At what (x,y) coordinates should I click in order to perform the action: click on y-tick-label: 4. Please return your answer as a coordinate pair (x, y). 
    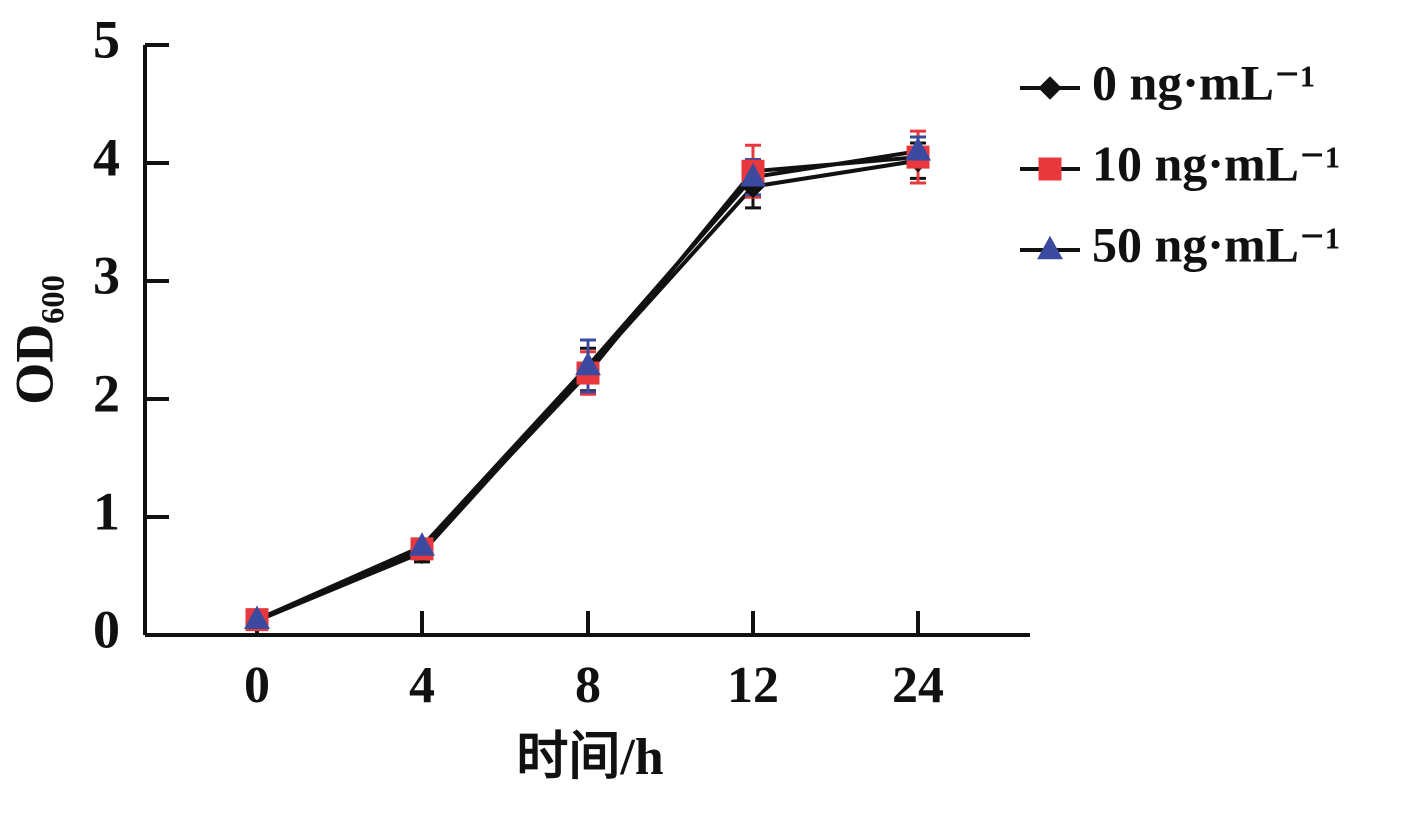
    Looking at the image, I should click on (106, 157).